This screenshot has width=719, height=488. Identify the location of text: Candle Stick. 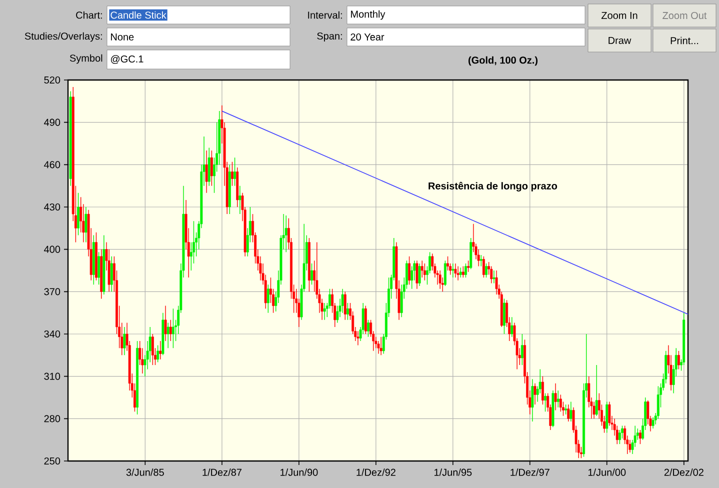
(138, 15).